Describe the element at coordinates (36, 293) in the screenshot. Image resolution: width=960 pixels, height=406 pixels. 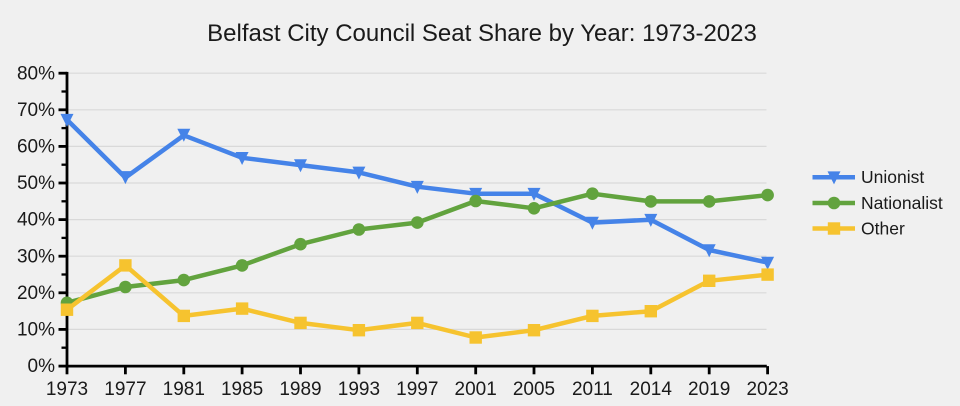
I see `svg-text: 20%` at that location.